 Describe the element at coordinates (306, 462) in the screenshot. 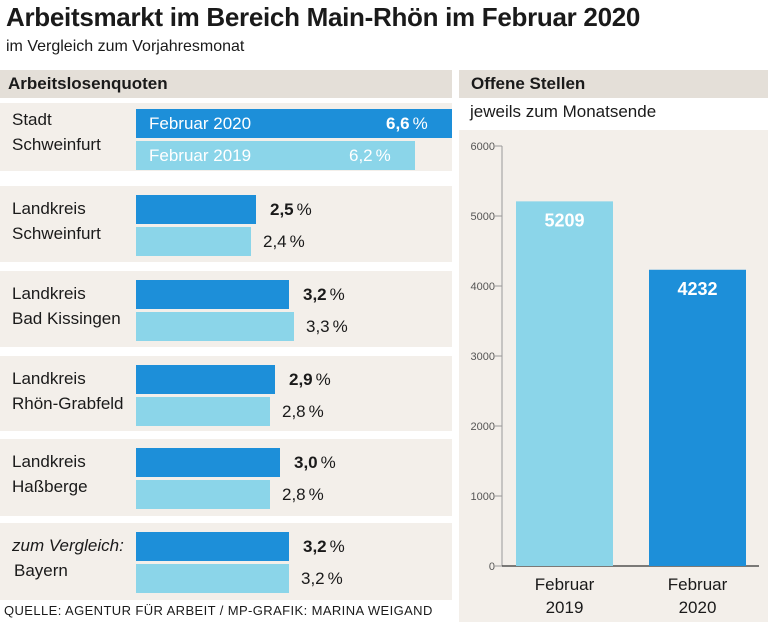

I see `value-number: 3,0` at that location.